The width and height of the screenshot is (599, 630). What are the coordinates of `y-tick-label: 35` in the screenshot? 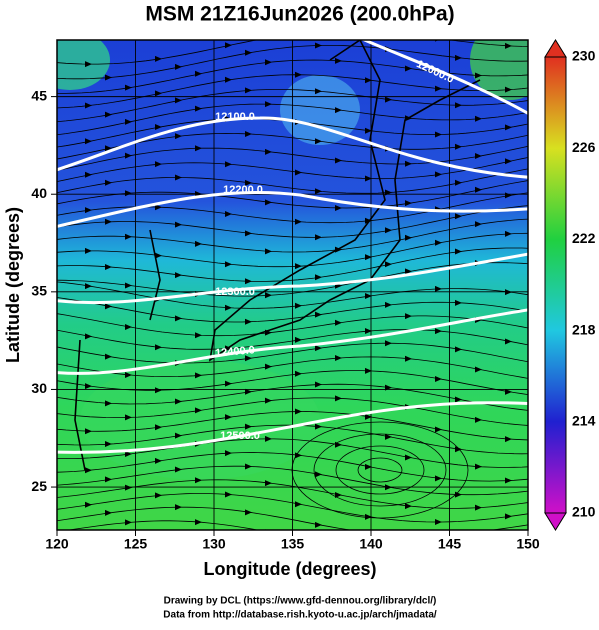 It's located at (39, 291).